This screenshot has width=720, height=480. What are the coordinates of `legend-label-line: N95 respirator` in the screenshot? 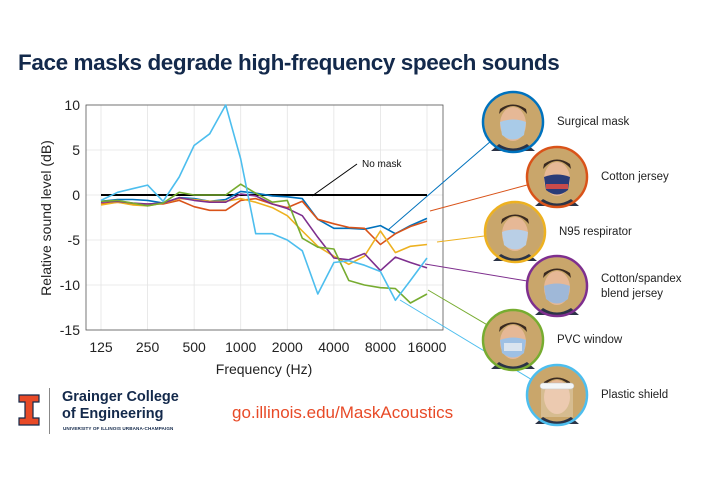 It's located at (595, 232).